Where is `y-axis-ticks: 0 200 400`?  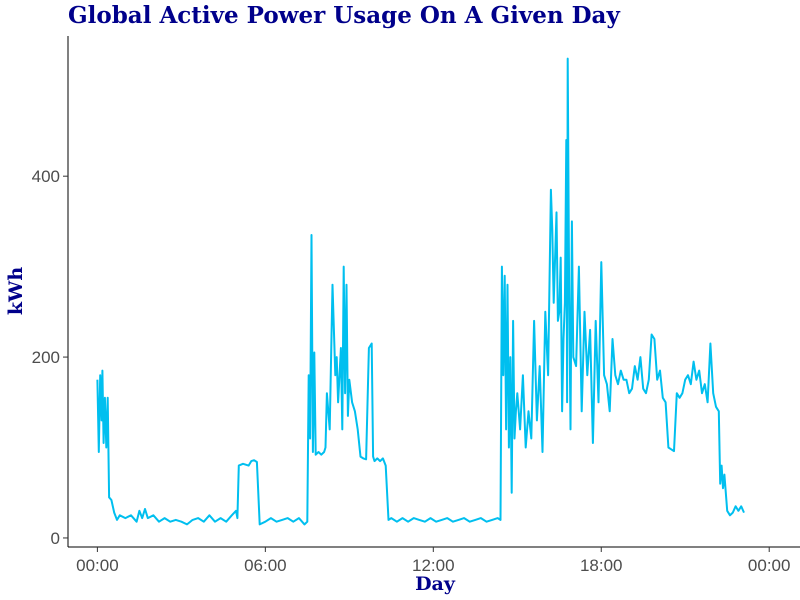 y-axis-ticks: 0 200 400 is located at coordinates (50, 357).